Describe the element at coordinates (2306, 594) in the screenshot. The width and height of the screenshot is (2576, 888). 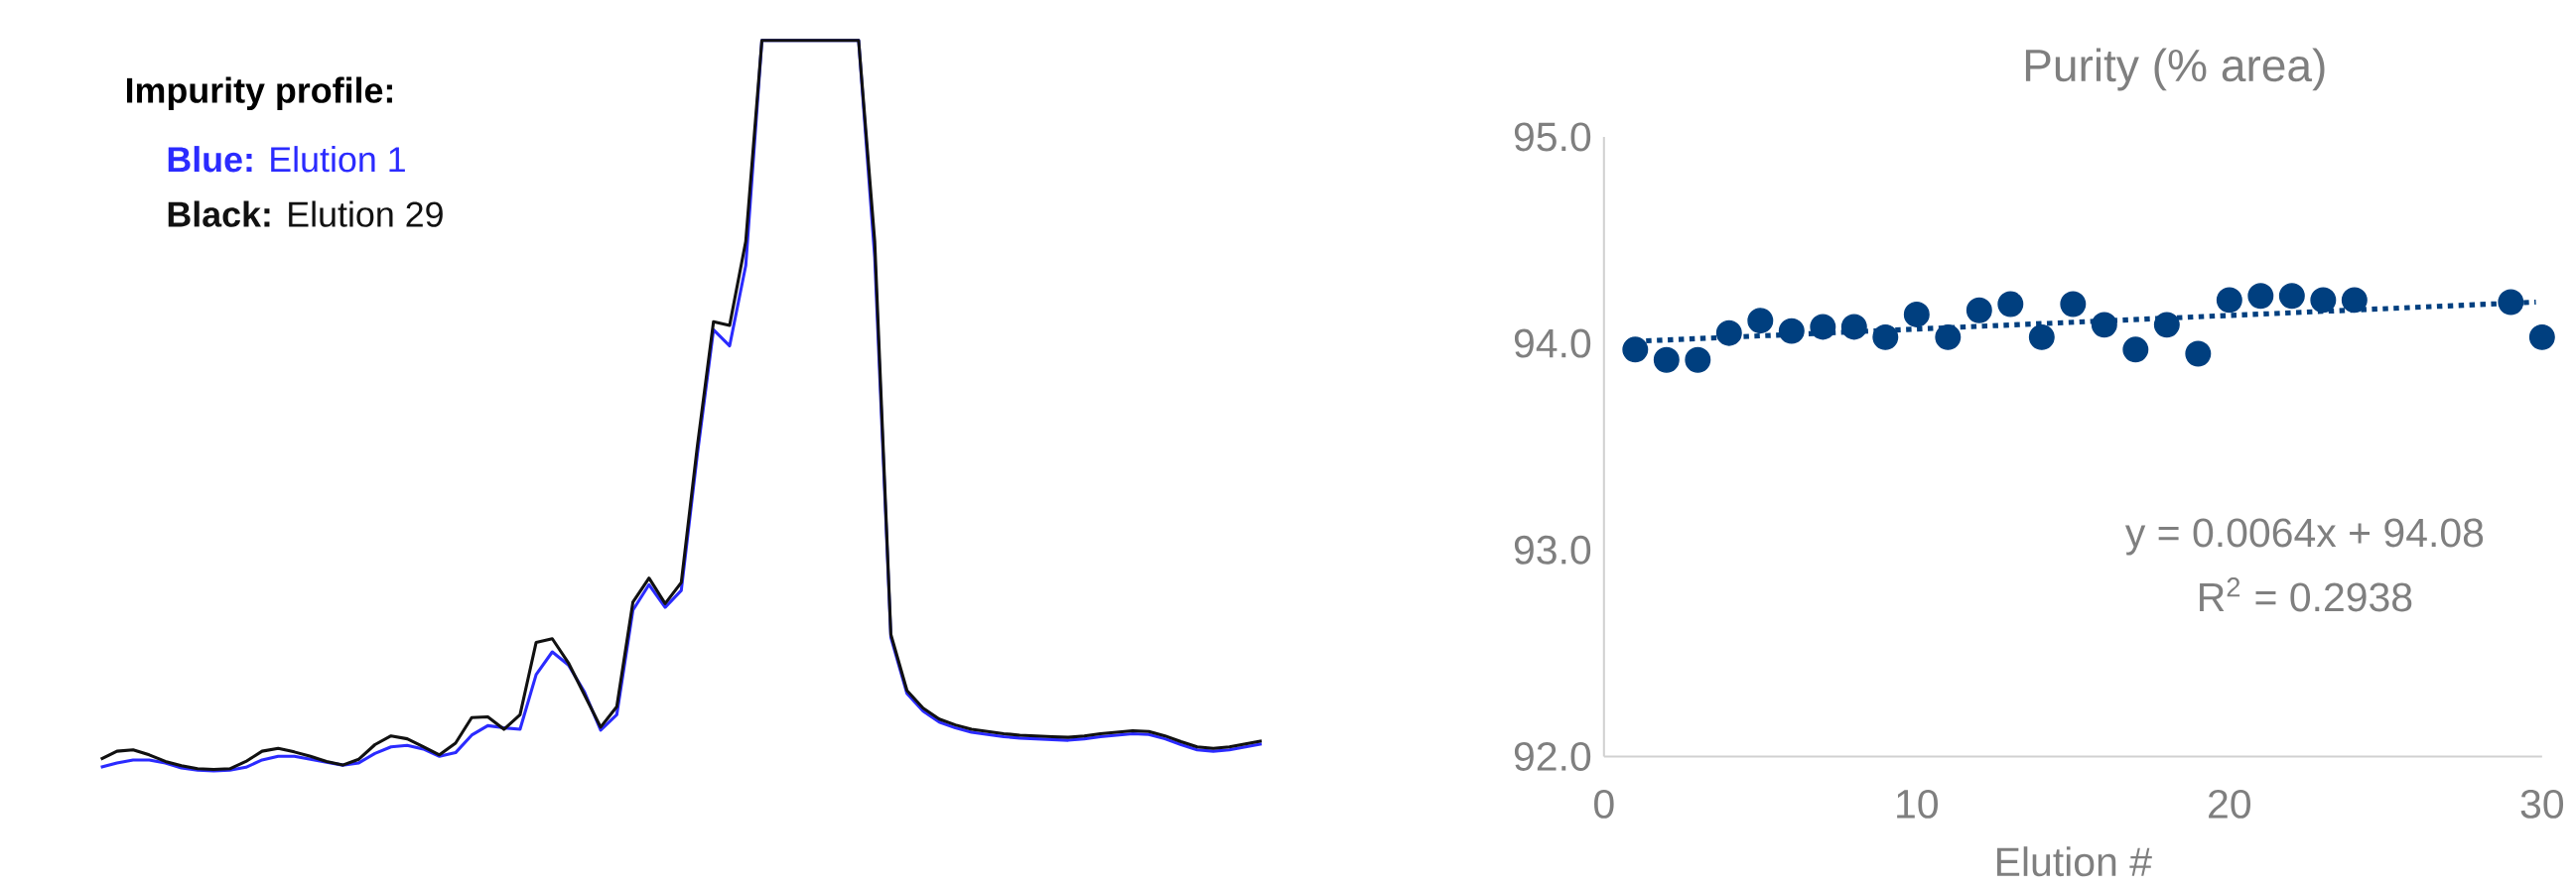
I see `annotation: R$^{2}$ = 0.2938` at that location.